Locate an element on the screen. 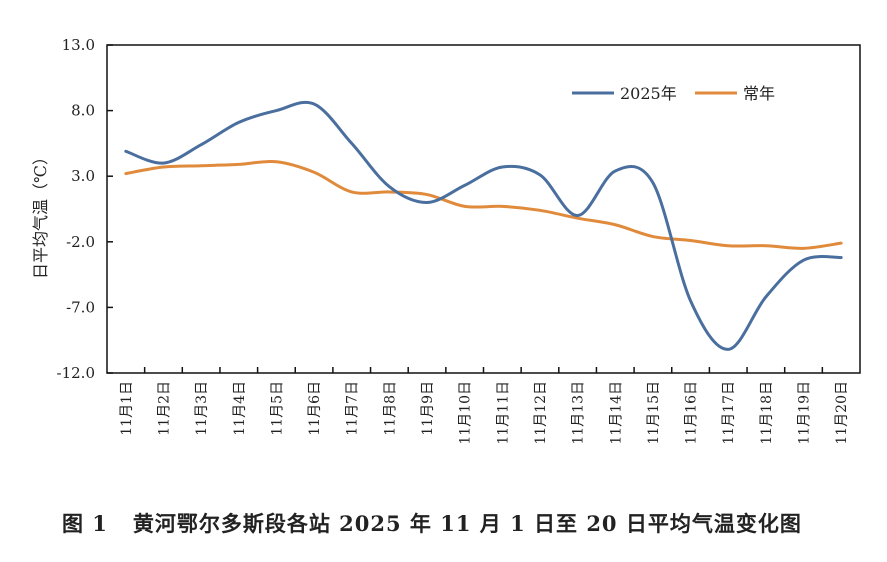  legend-label: 2025年 is located at coordinates (648, 93).